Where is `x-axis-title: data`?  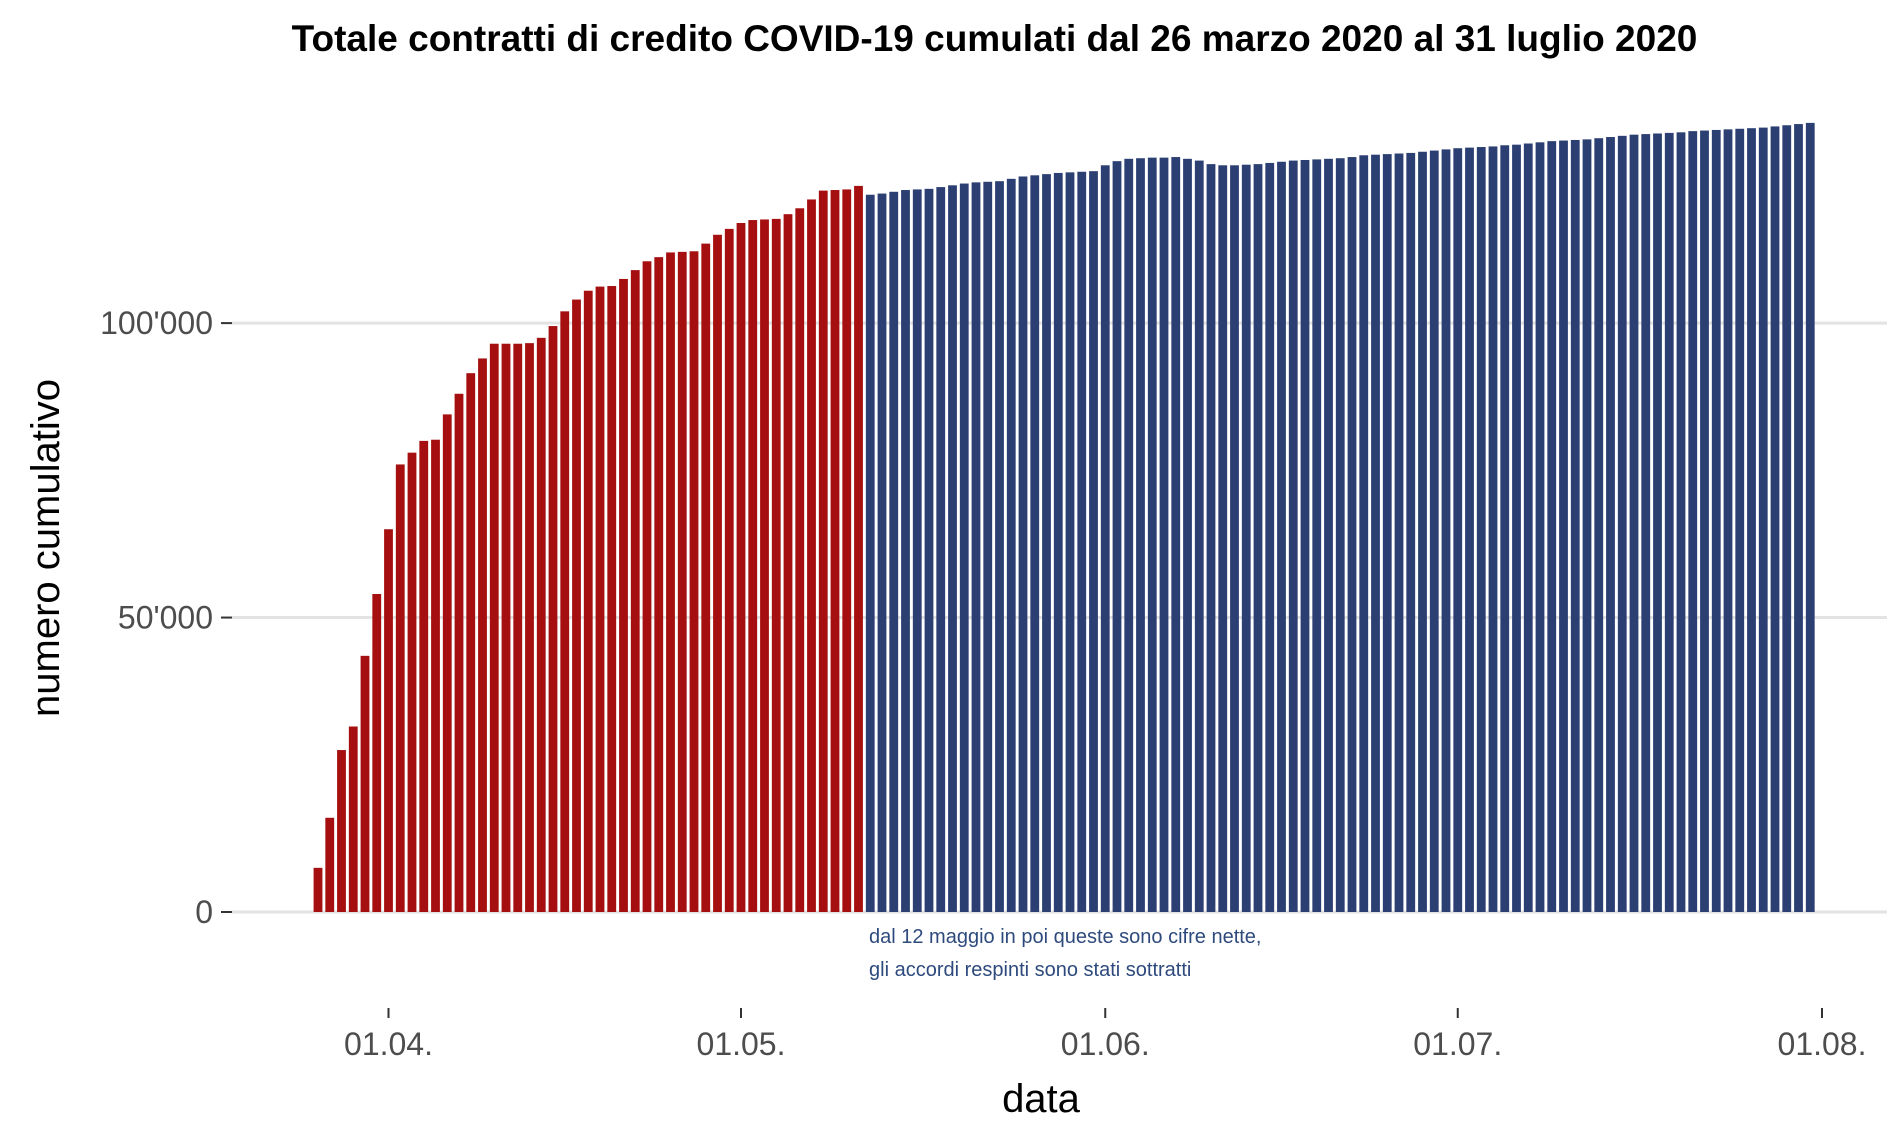
x-axis-title: data is located at coordinates (1041, 1099).